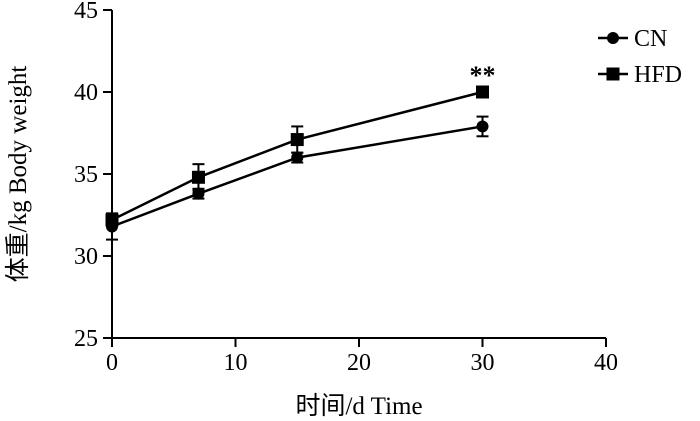 This screenshot has width=700, height=421. I want to click on y-tick-label: 30, so click(86, 257).